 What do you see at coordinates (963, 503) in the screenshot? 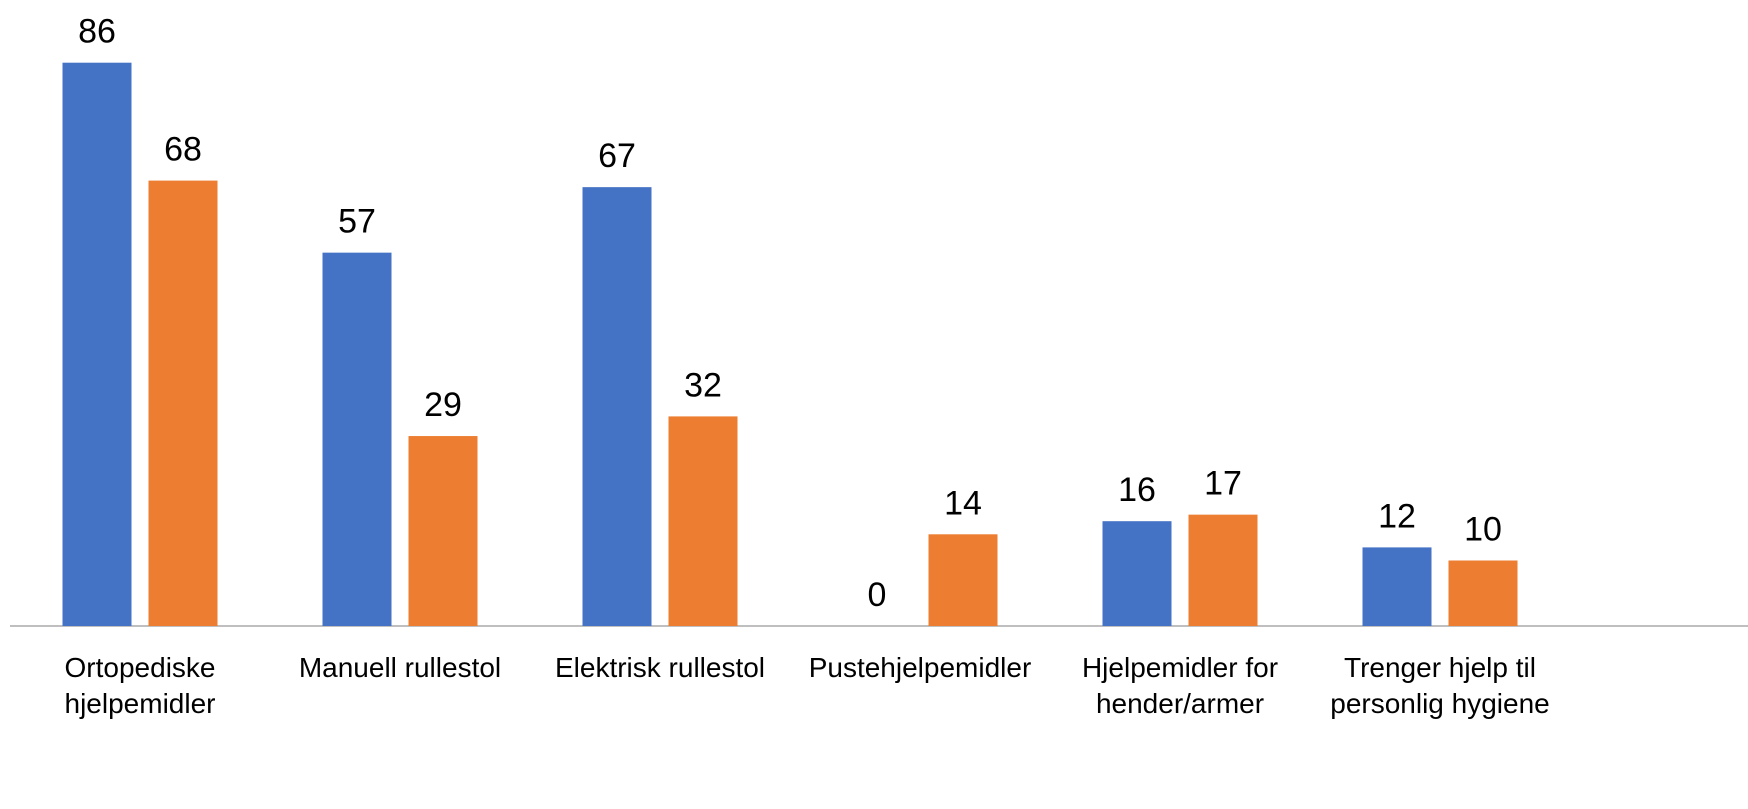
I see `data-label: 14` at bounding box center [963, 503].